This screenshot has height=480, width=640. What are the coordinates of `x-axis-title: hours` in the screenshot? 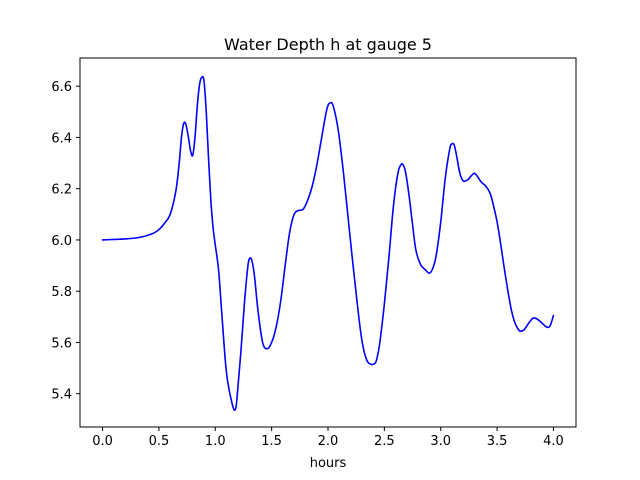 It's located at (328, 463).